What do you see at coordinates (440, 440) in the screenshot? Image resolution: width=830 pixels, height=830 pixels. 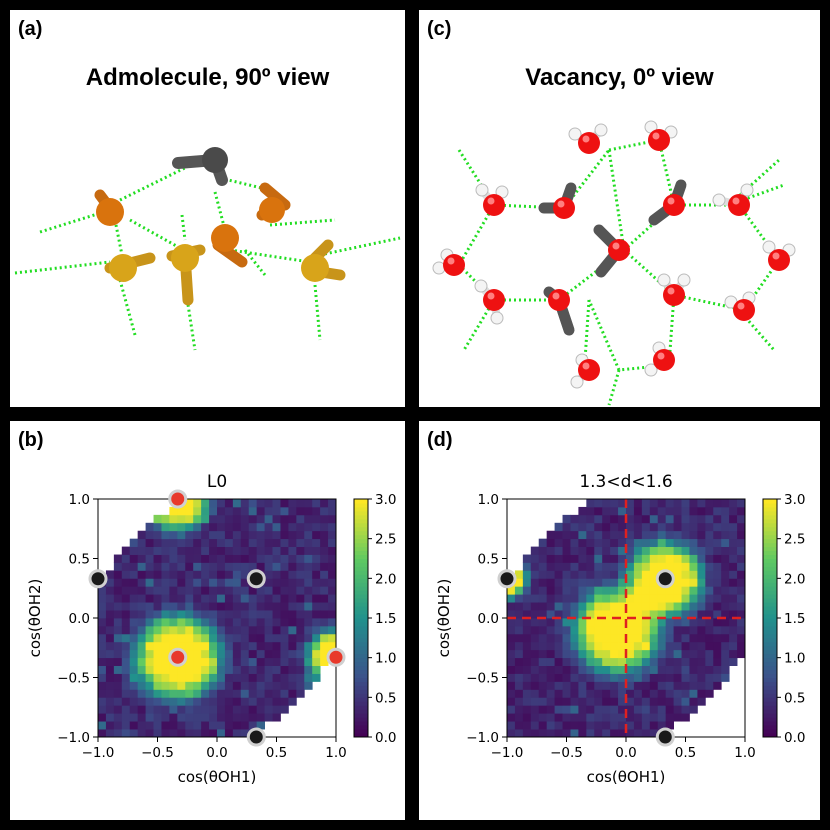 I see `panel-d-label: (d)` at bounding box center [440, 440].